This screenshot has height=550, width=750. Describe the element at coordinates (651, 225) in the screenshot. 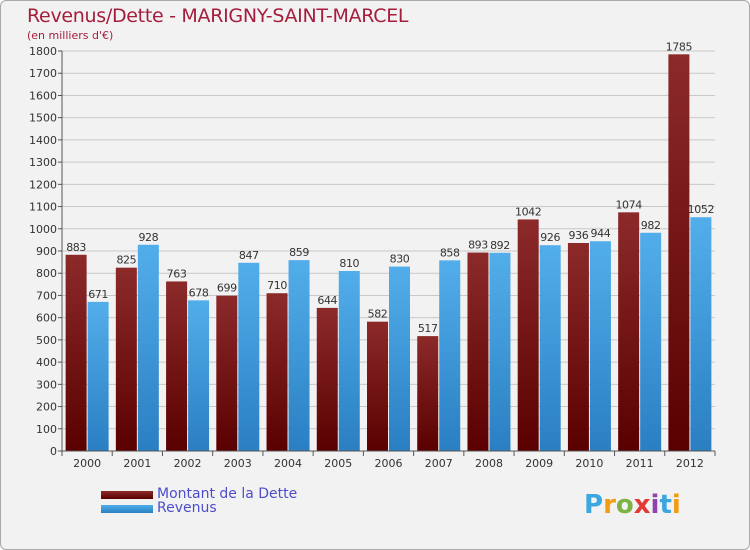

I see `data-label-revenue: 982` at that location.